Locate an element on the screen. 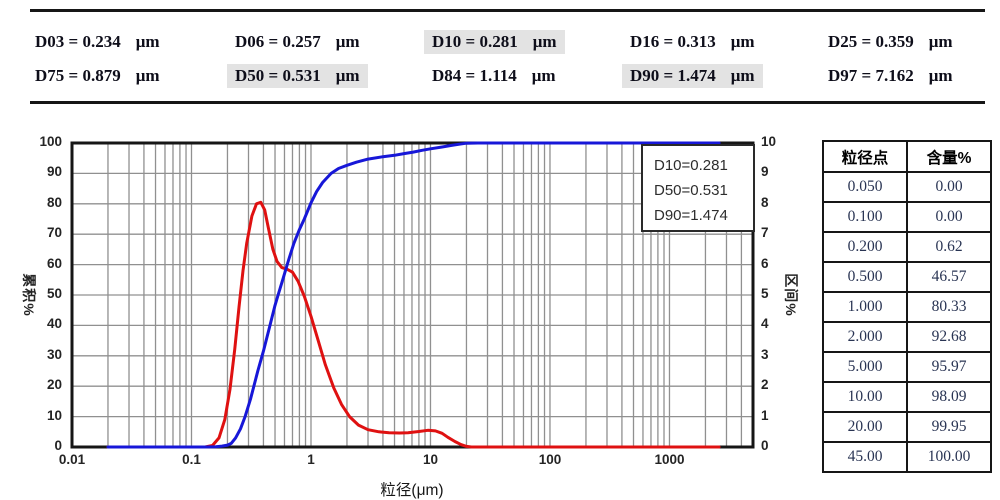 The height and width of the screenshot is (500, 1000). table-cell: 0.500 is located at coordinates (865, 277).